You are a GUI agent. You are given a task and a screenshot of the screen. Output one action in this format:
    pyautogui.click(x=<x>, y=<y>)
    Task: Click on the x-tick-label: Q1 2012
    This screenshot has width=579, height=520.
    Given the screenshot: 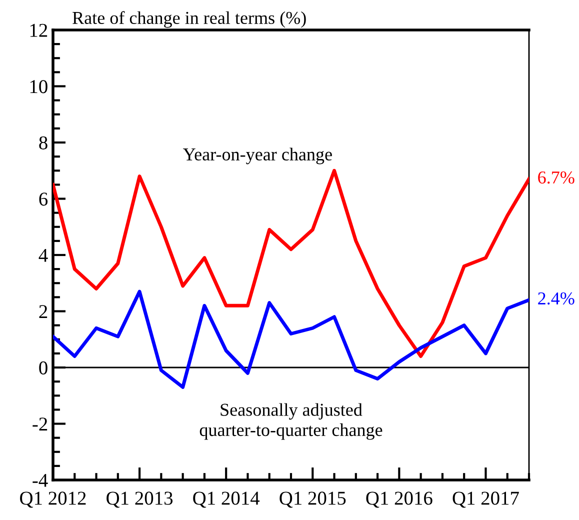 What is the action you would take?
    pyautogui.click(x=53, y=500)
    